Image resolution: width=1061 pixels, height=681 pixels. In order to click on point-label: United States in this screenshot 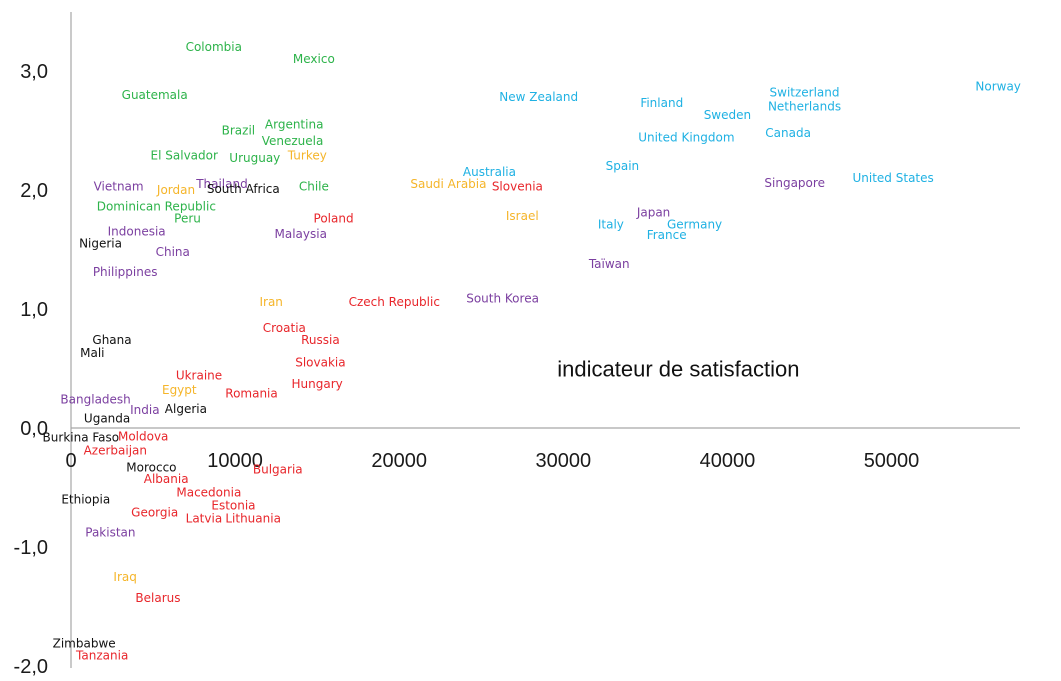, I will do `click(893, 178)`.